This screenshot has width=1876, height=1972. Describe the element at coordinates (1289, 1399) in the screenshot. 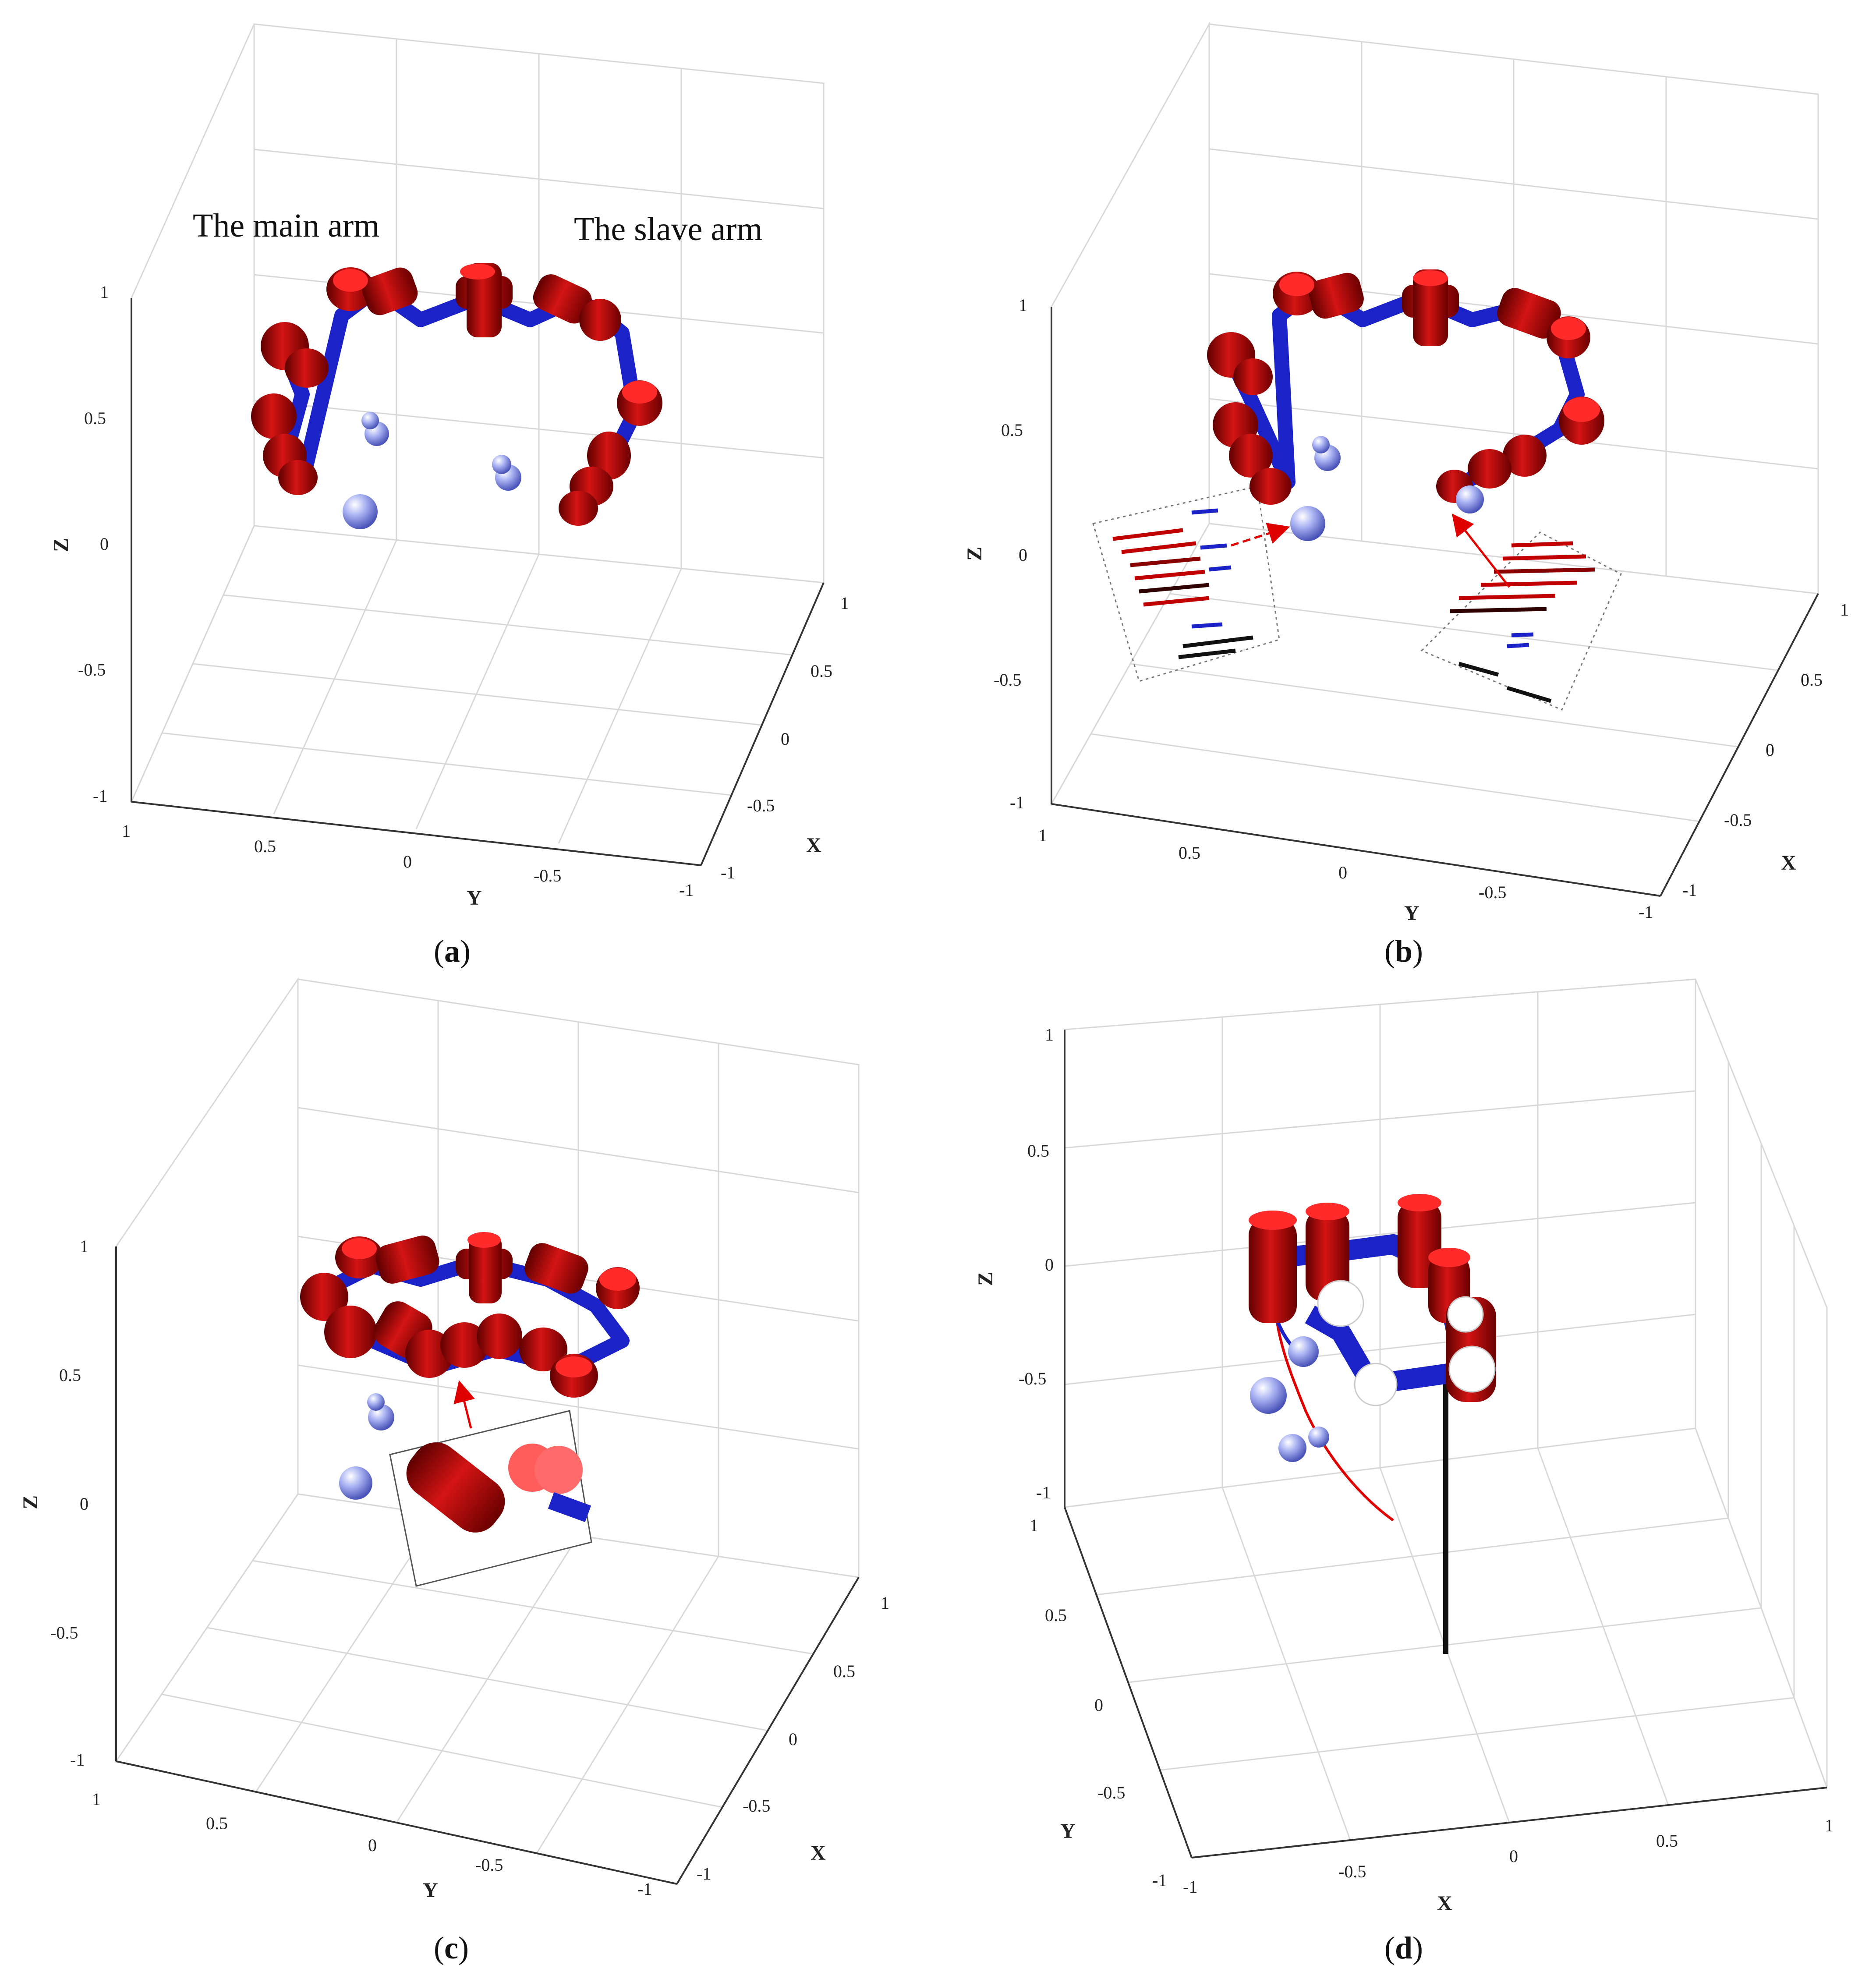

I see `panel-d-target-spheres` at that location.